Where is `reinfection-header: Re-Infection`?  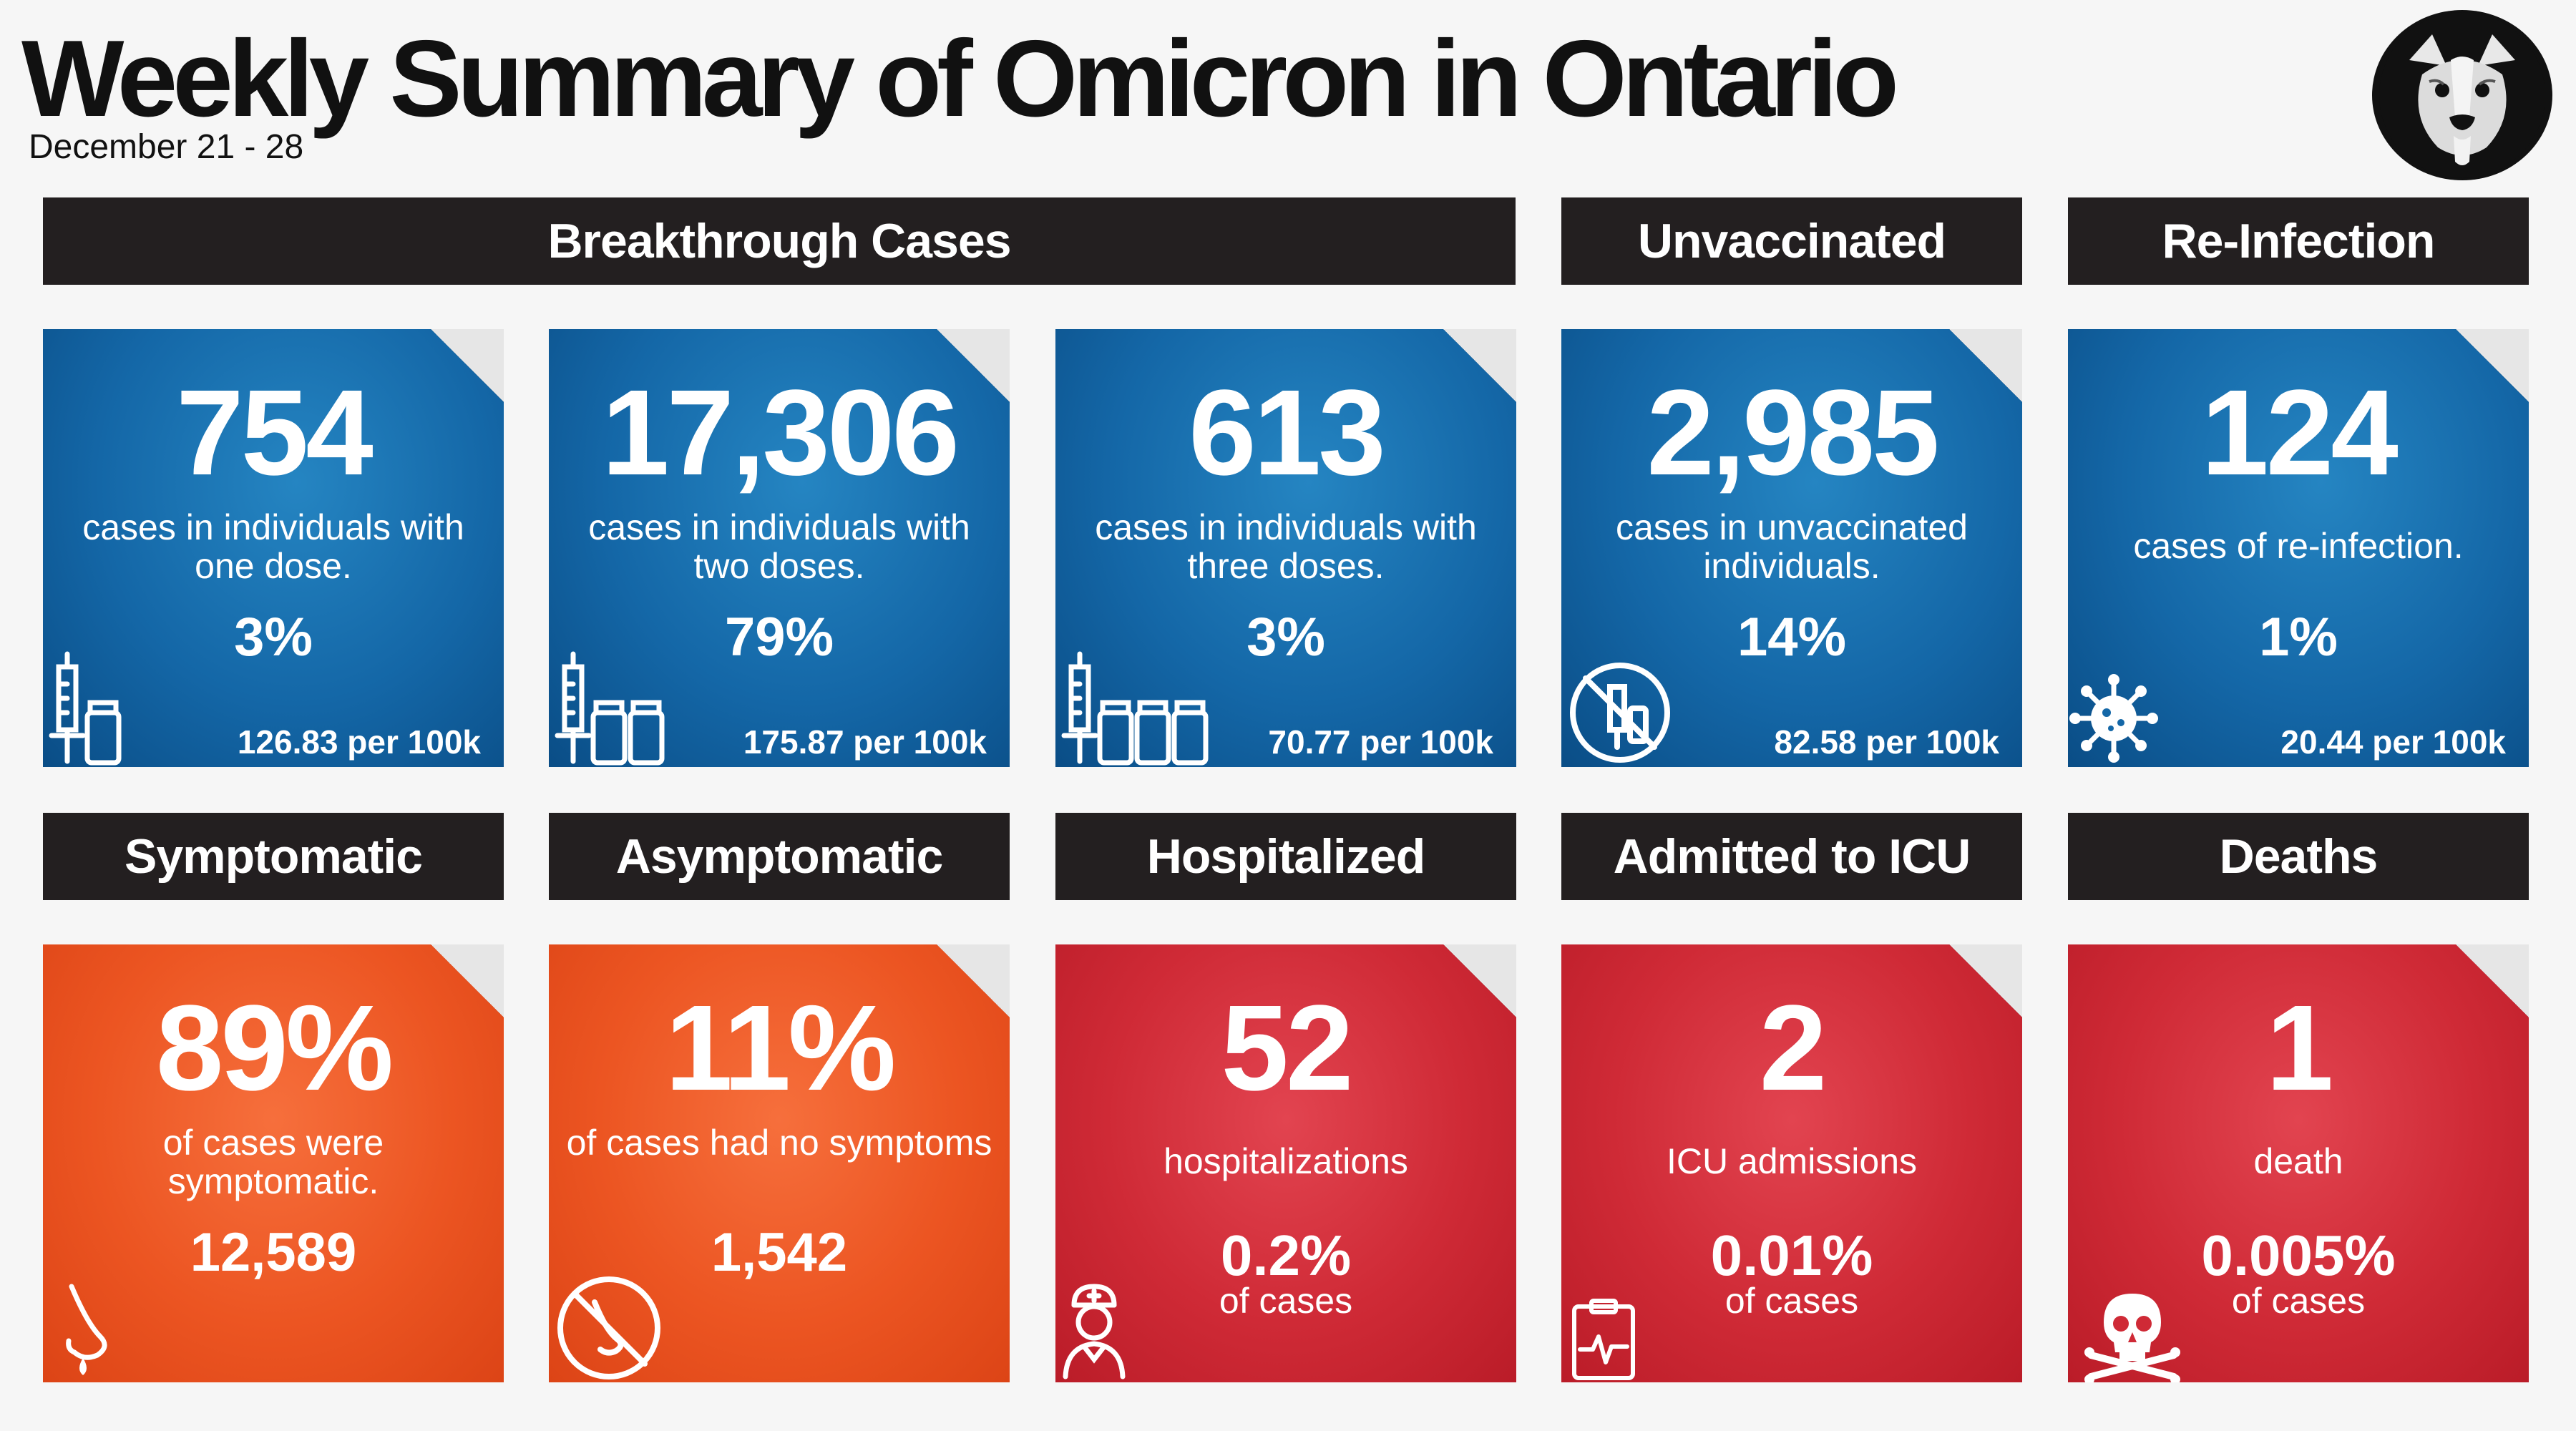 reinfection-header: Re-Infection is located at coordinates (2298, 241).